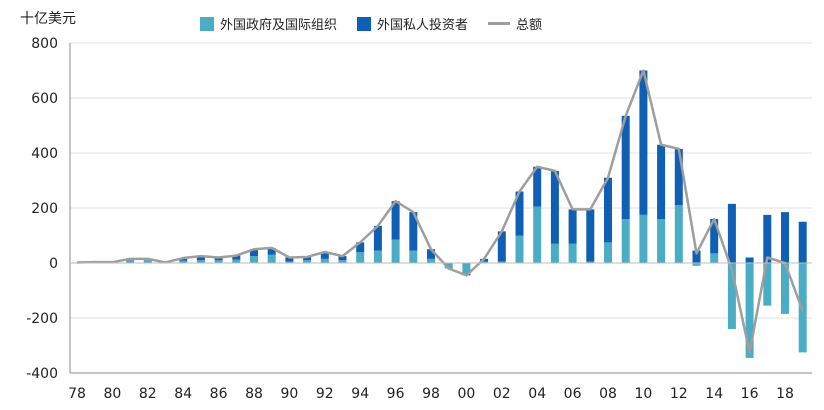  Describe the element at coordinates (714, 394) in the screenshot. I see `x-tick-label: 14` at that location.